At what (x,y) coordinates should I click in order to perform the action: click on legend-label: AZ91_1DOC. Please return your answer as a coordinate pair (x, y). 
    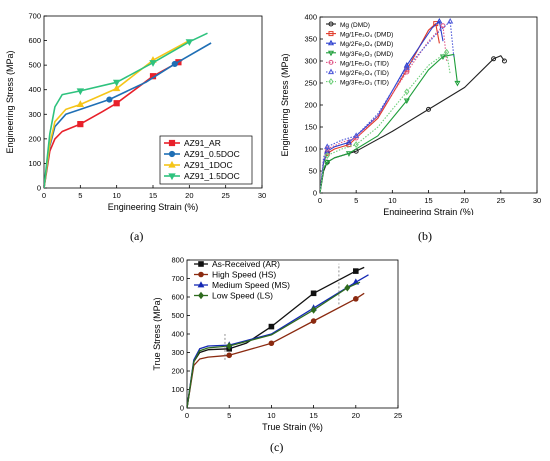
    Looking at the image, I should click on (208, 165).